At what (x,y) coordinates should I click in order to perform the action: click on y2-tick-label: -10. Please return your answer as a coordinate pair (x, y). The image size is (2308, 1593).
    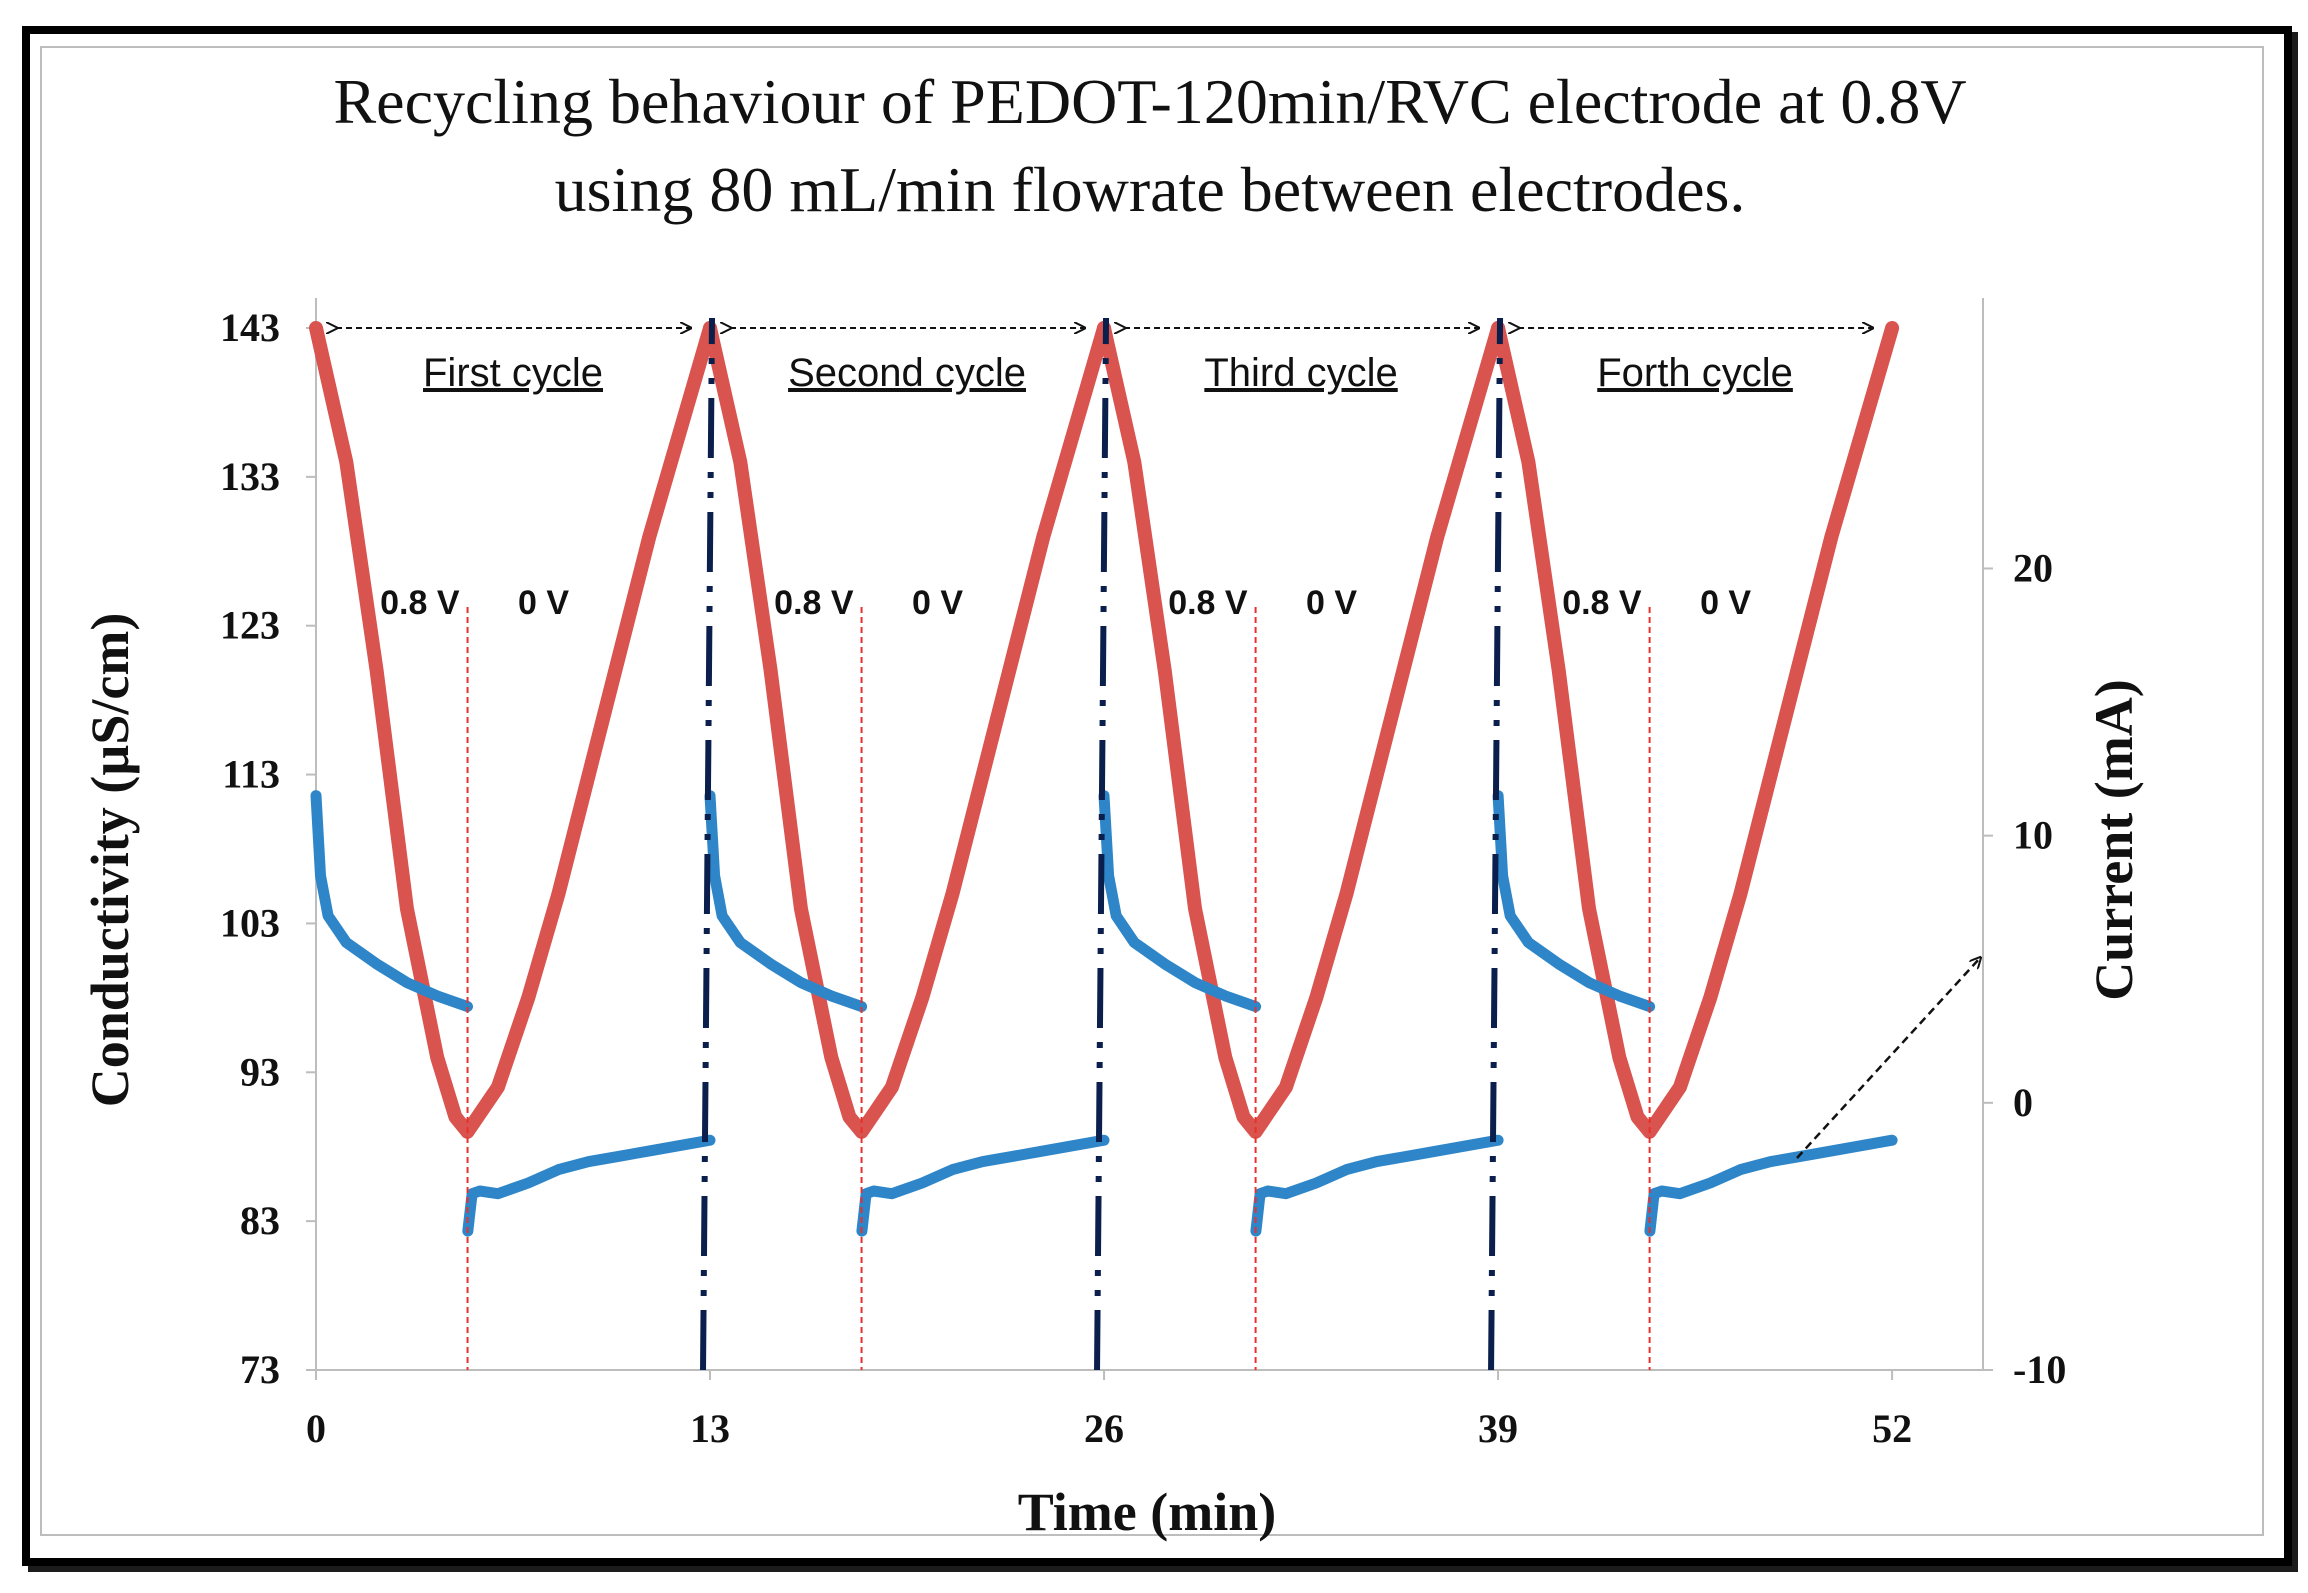
    Looking at the image, I should click on (2039, 1369).